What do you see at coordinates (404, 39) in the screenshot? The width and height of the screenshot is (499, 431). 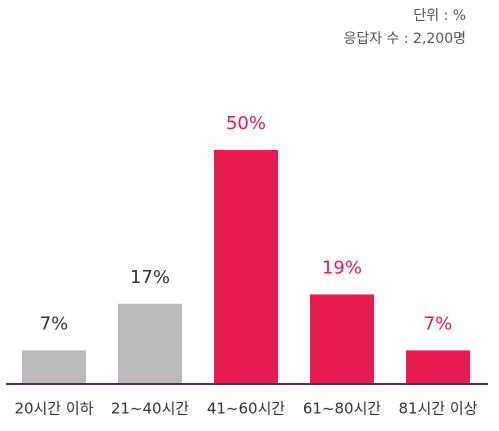 I see `respondents-note: 응답자 수 : 2,200명` at bounding box center [404, 39].